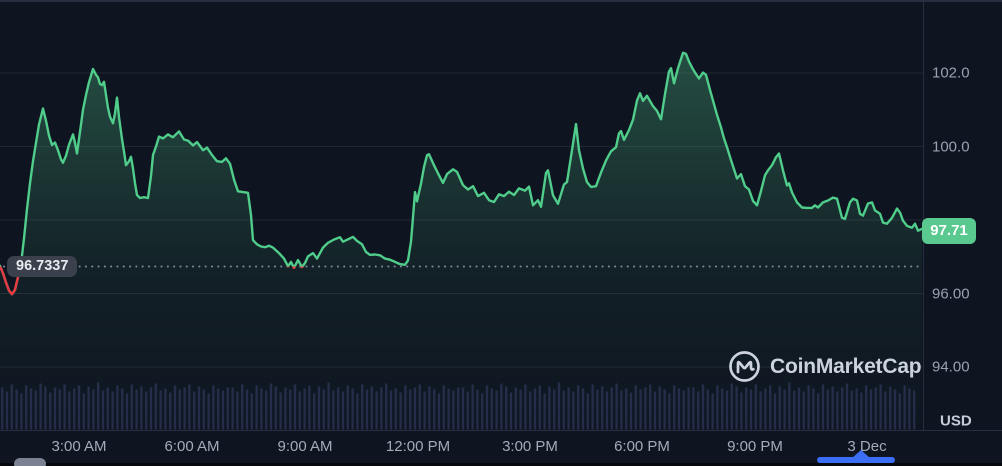 The height and width of the screenshot is (466, 1002). I want to click on y-axis-tick-label: 94.00, so click(951, 367).